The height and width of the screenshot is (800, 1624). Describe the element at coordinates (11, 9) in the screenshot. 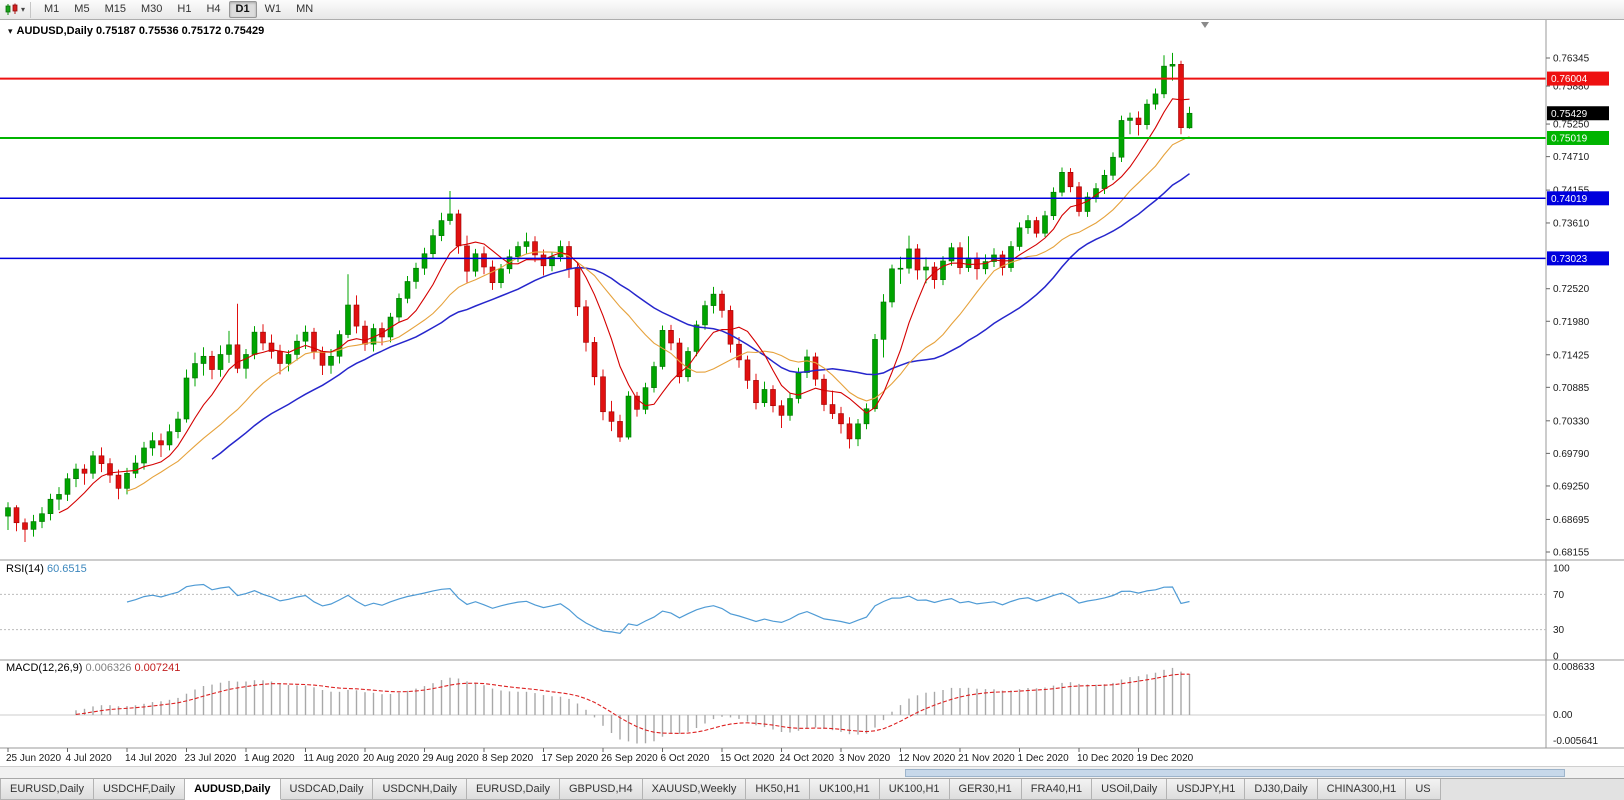

I see `candlestick-glyph` at that location.